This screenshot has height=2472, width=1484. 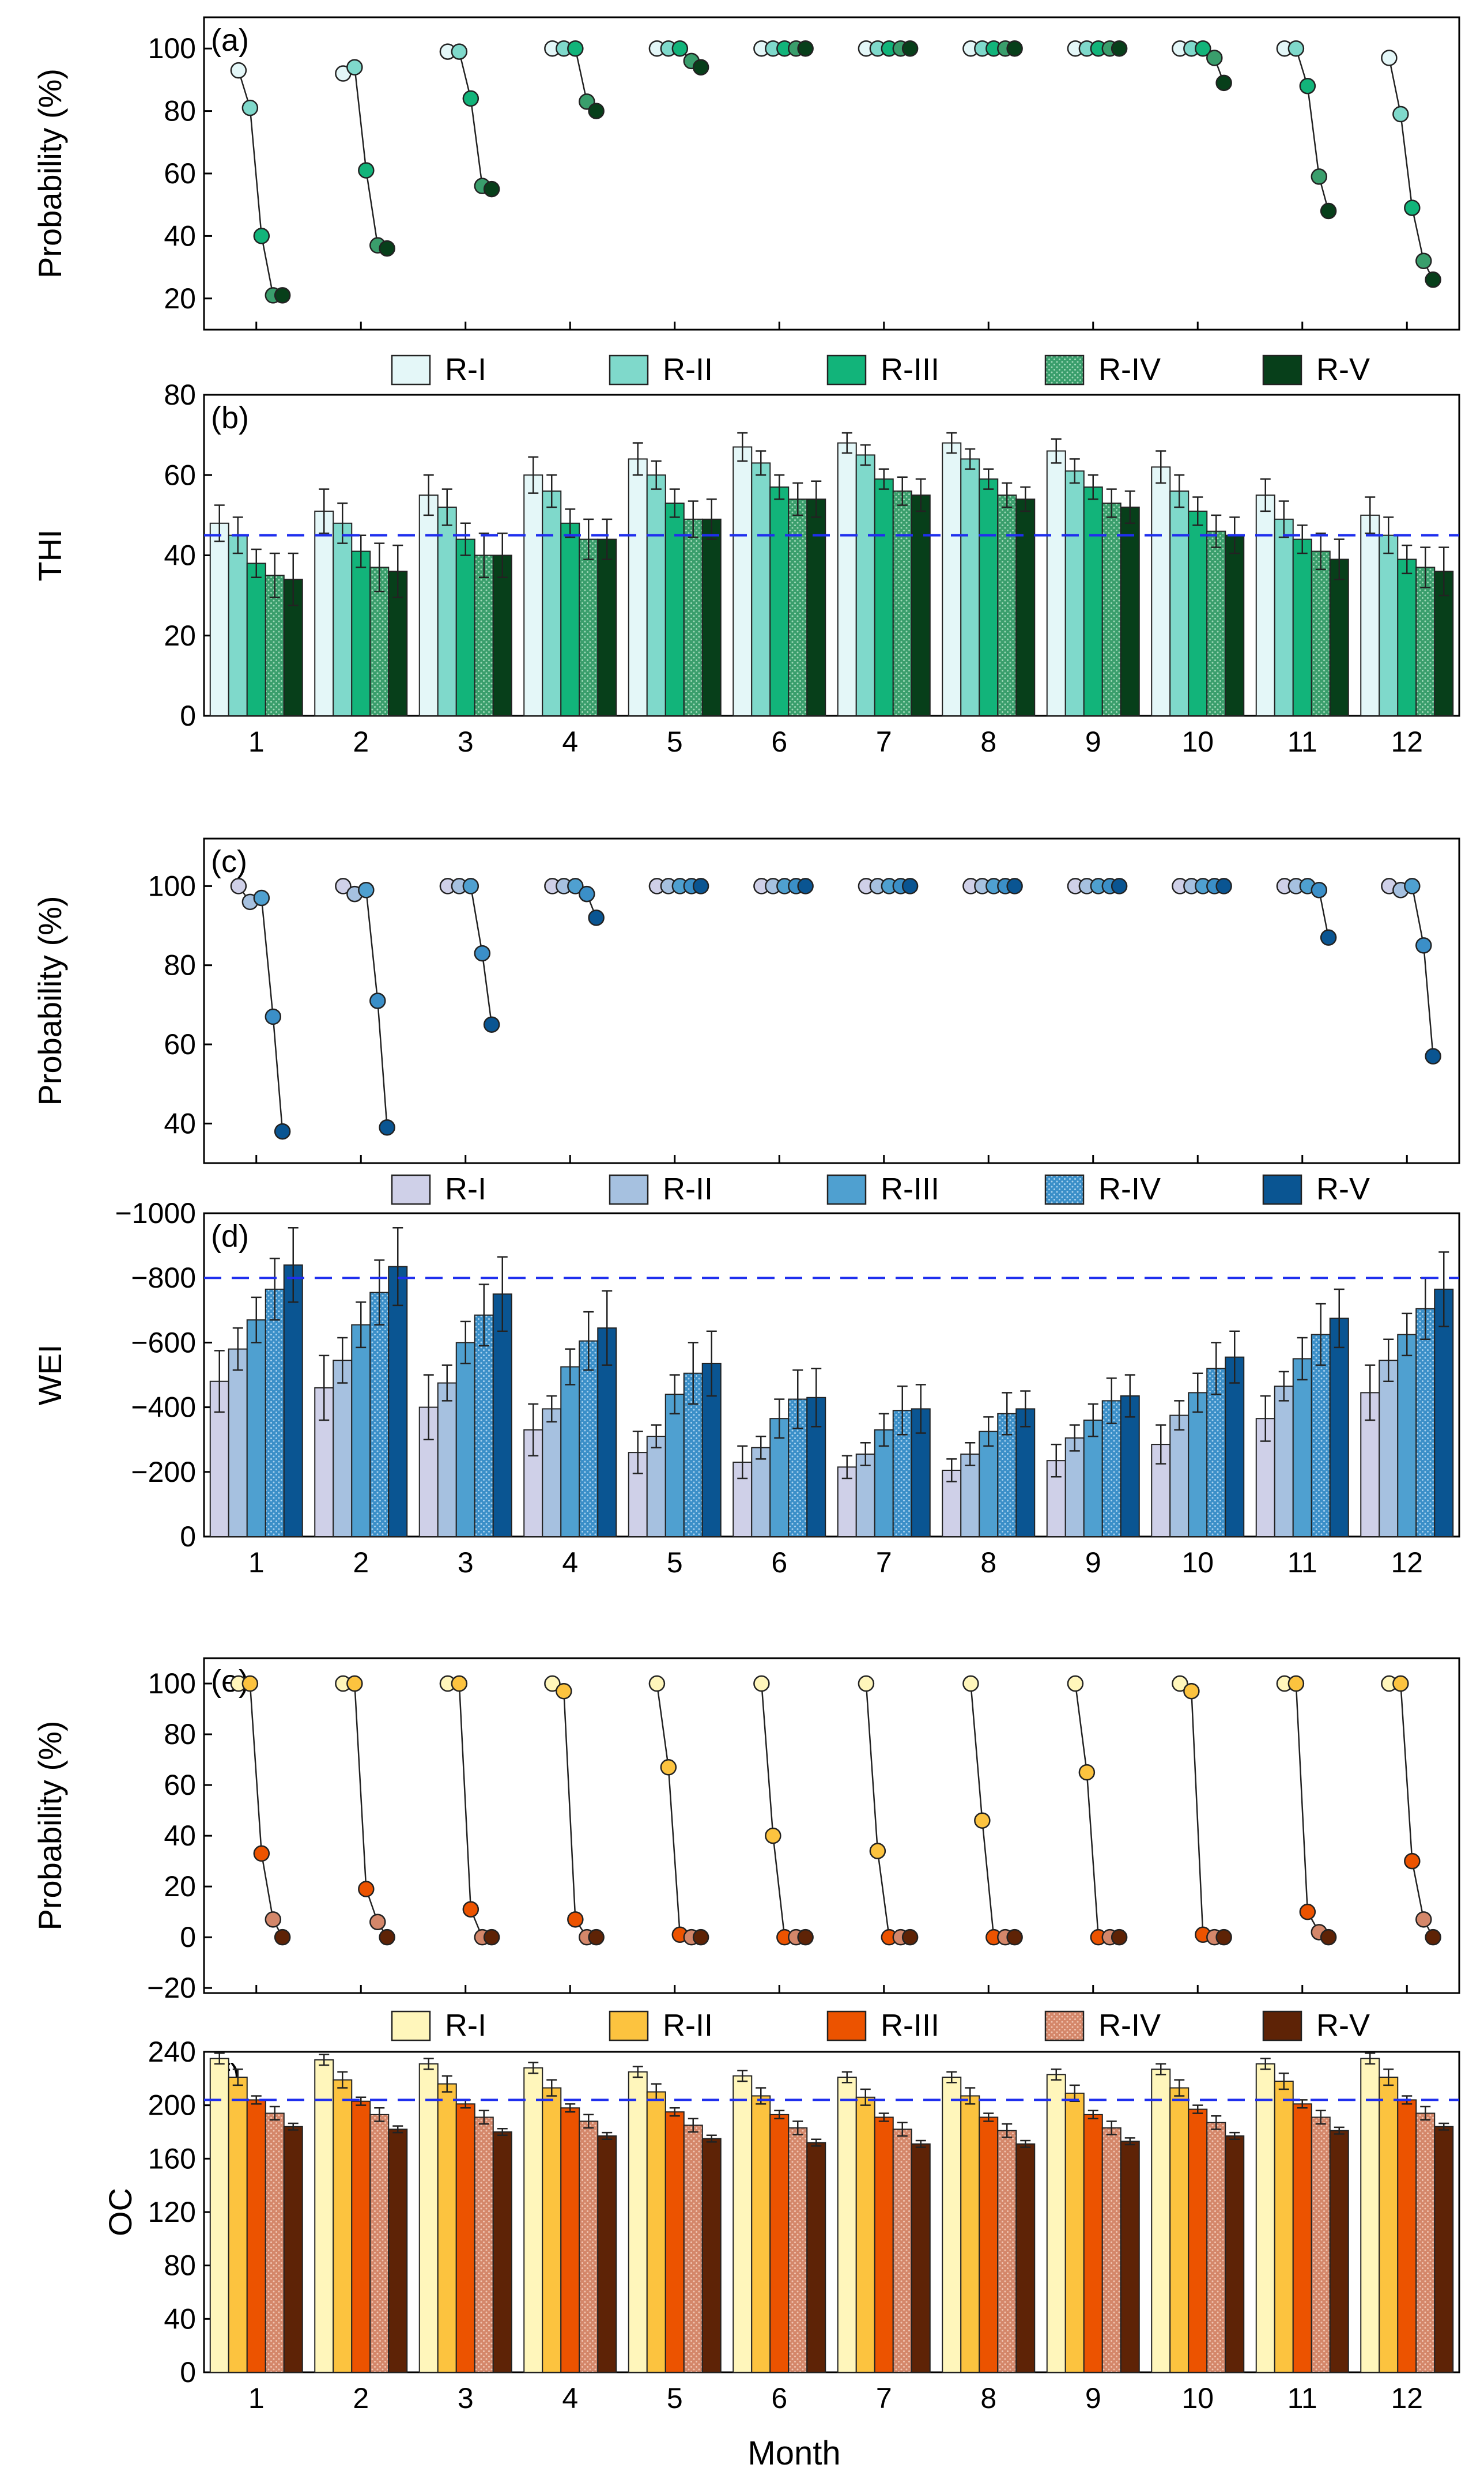 What do you see at coordinates (361, 2398) in the screenshot?
I see `x-tick-label: 2` at bounding box center [361, 2398].